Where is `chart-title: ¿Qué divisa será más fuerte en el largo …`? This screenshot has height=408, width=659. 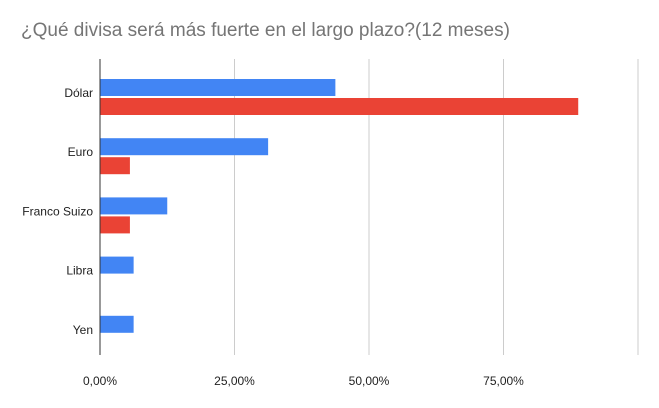 chart-title: ¿Qué divisa será más fuerte en el largo … is located at coordinates (265, 30).